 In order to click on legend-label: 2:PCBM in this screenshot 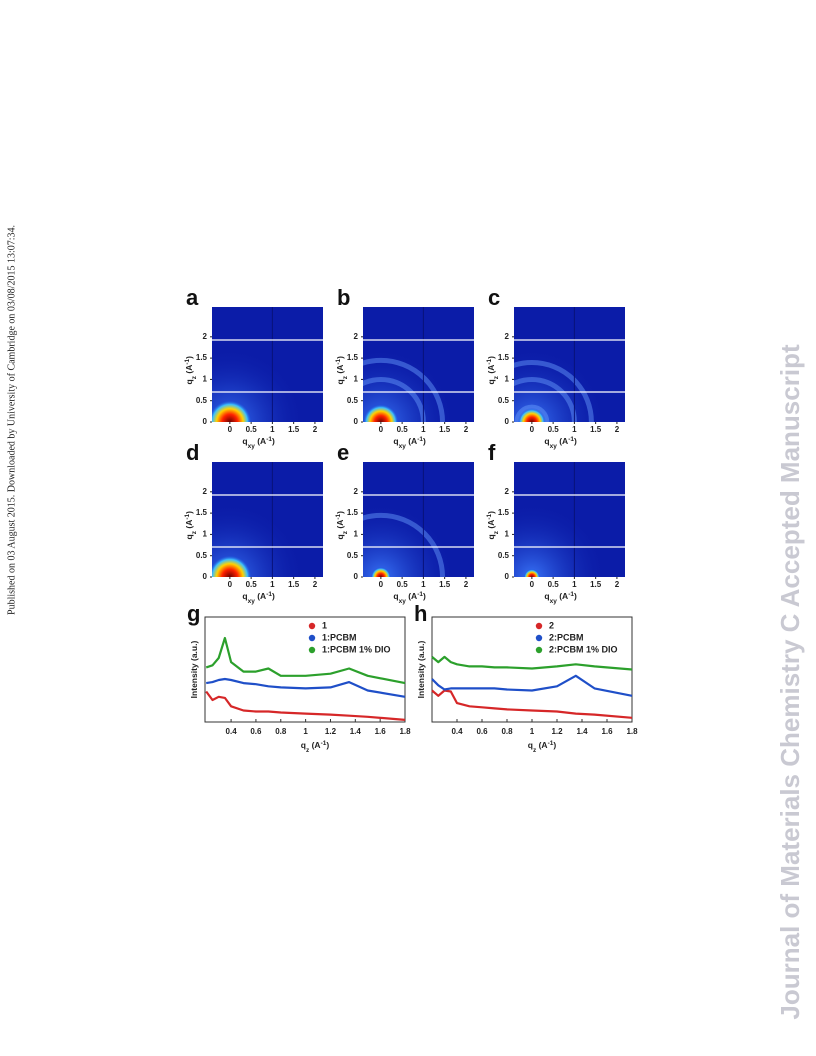, I will do `click(566, 637)`.